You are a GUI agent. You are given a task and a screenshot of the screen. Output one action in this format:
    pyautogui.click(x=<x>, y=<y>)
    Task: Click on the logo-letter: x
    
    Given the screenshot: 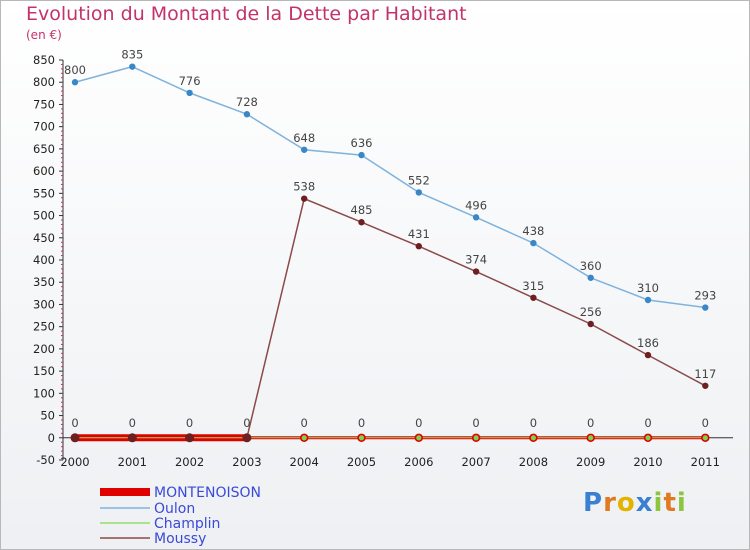 What is the action you would take?
    pyautogui.click(x=644, y=503)
    